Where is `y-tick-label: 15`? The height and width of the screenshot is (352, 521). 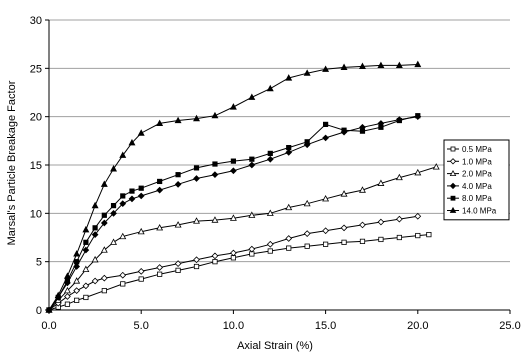
y-tick-label: 15 is located at coordinates (36, 166).